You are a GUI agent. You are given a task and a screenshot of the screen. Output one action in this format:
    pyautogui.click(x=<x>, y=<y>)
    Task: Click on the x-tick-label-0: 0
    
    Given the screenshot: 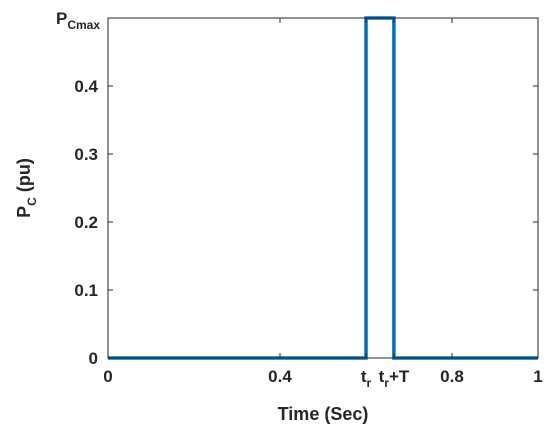 What is the action you would take?
    pyautogui.click(x=107, y=376)
    